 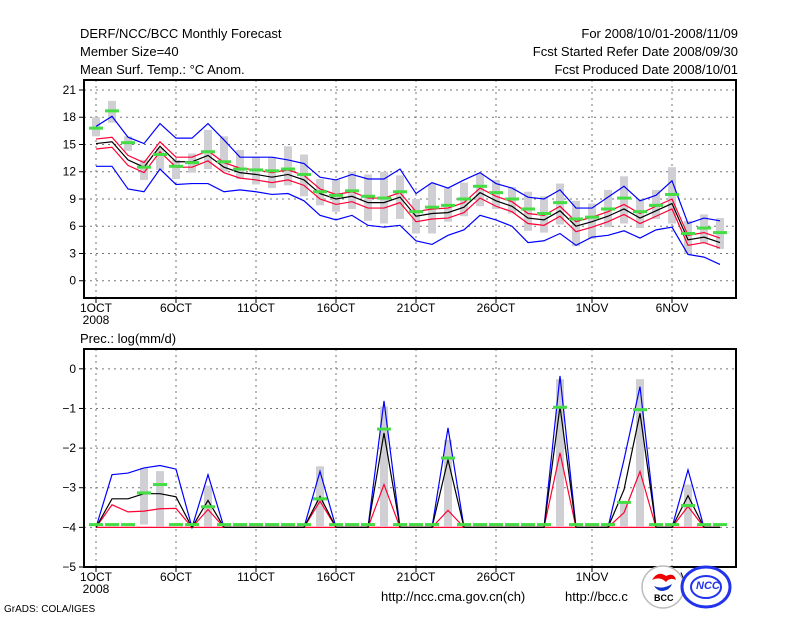 I want to click on temp-ytick-label: 12, so click(x=70, y=172).